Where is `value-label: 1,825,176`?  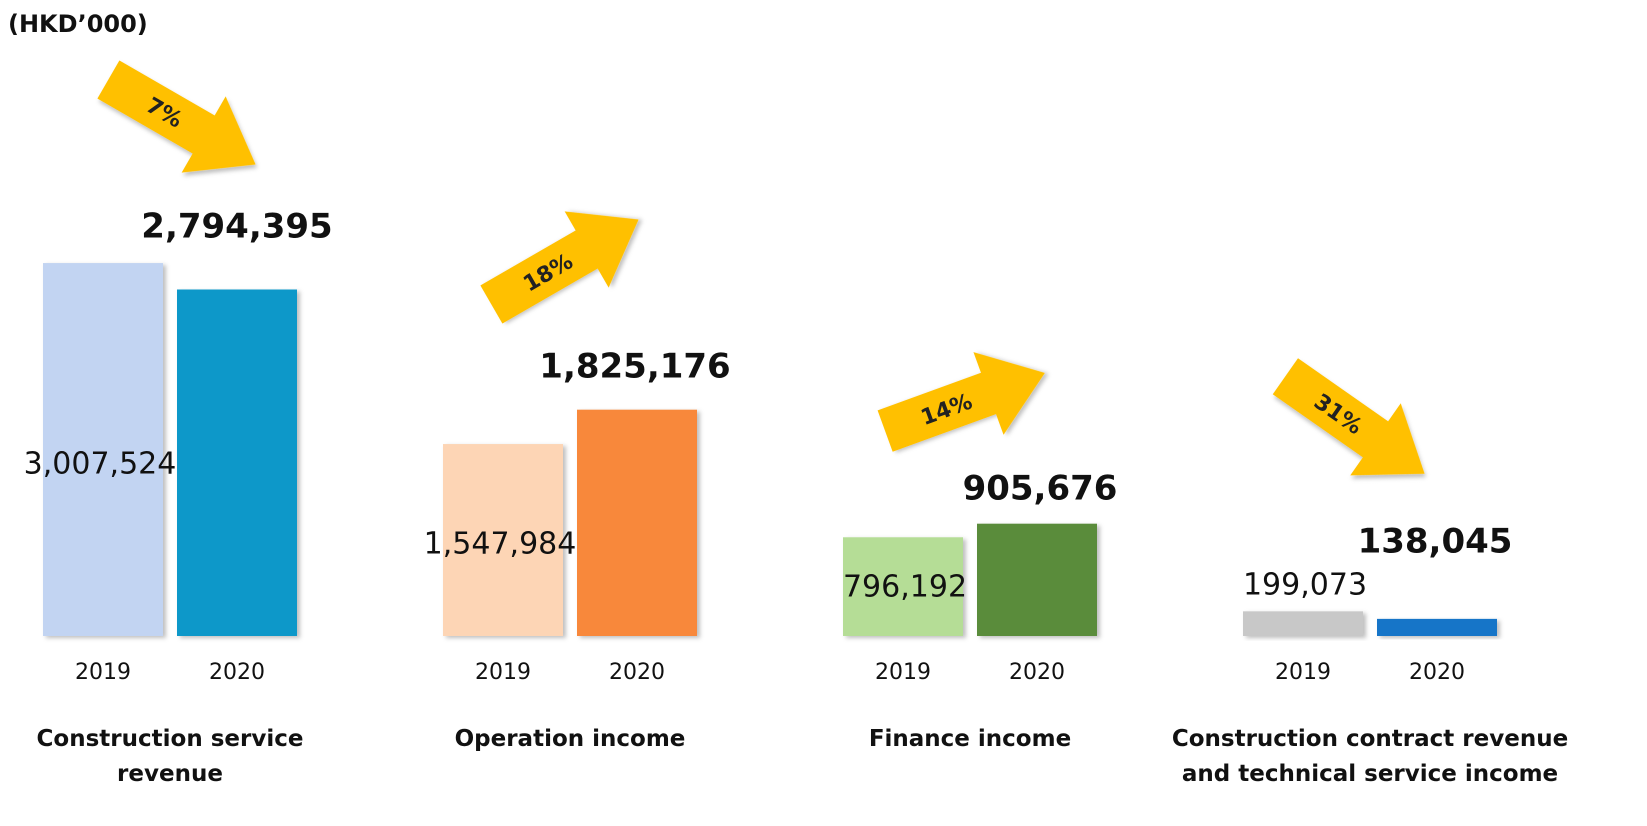 value-label: 1,825,176 is located at coordinates (634, 367).